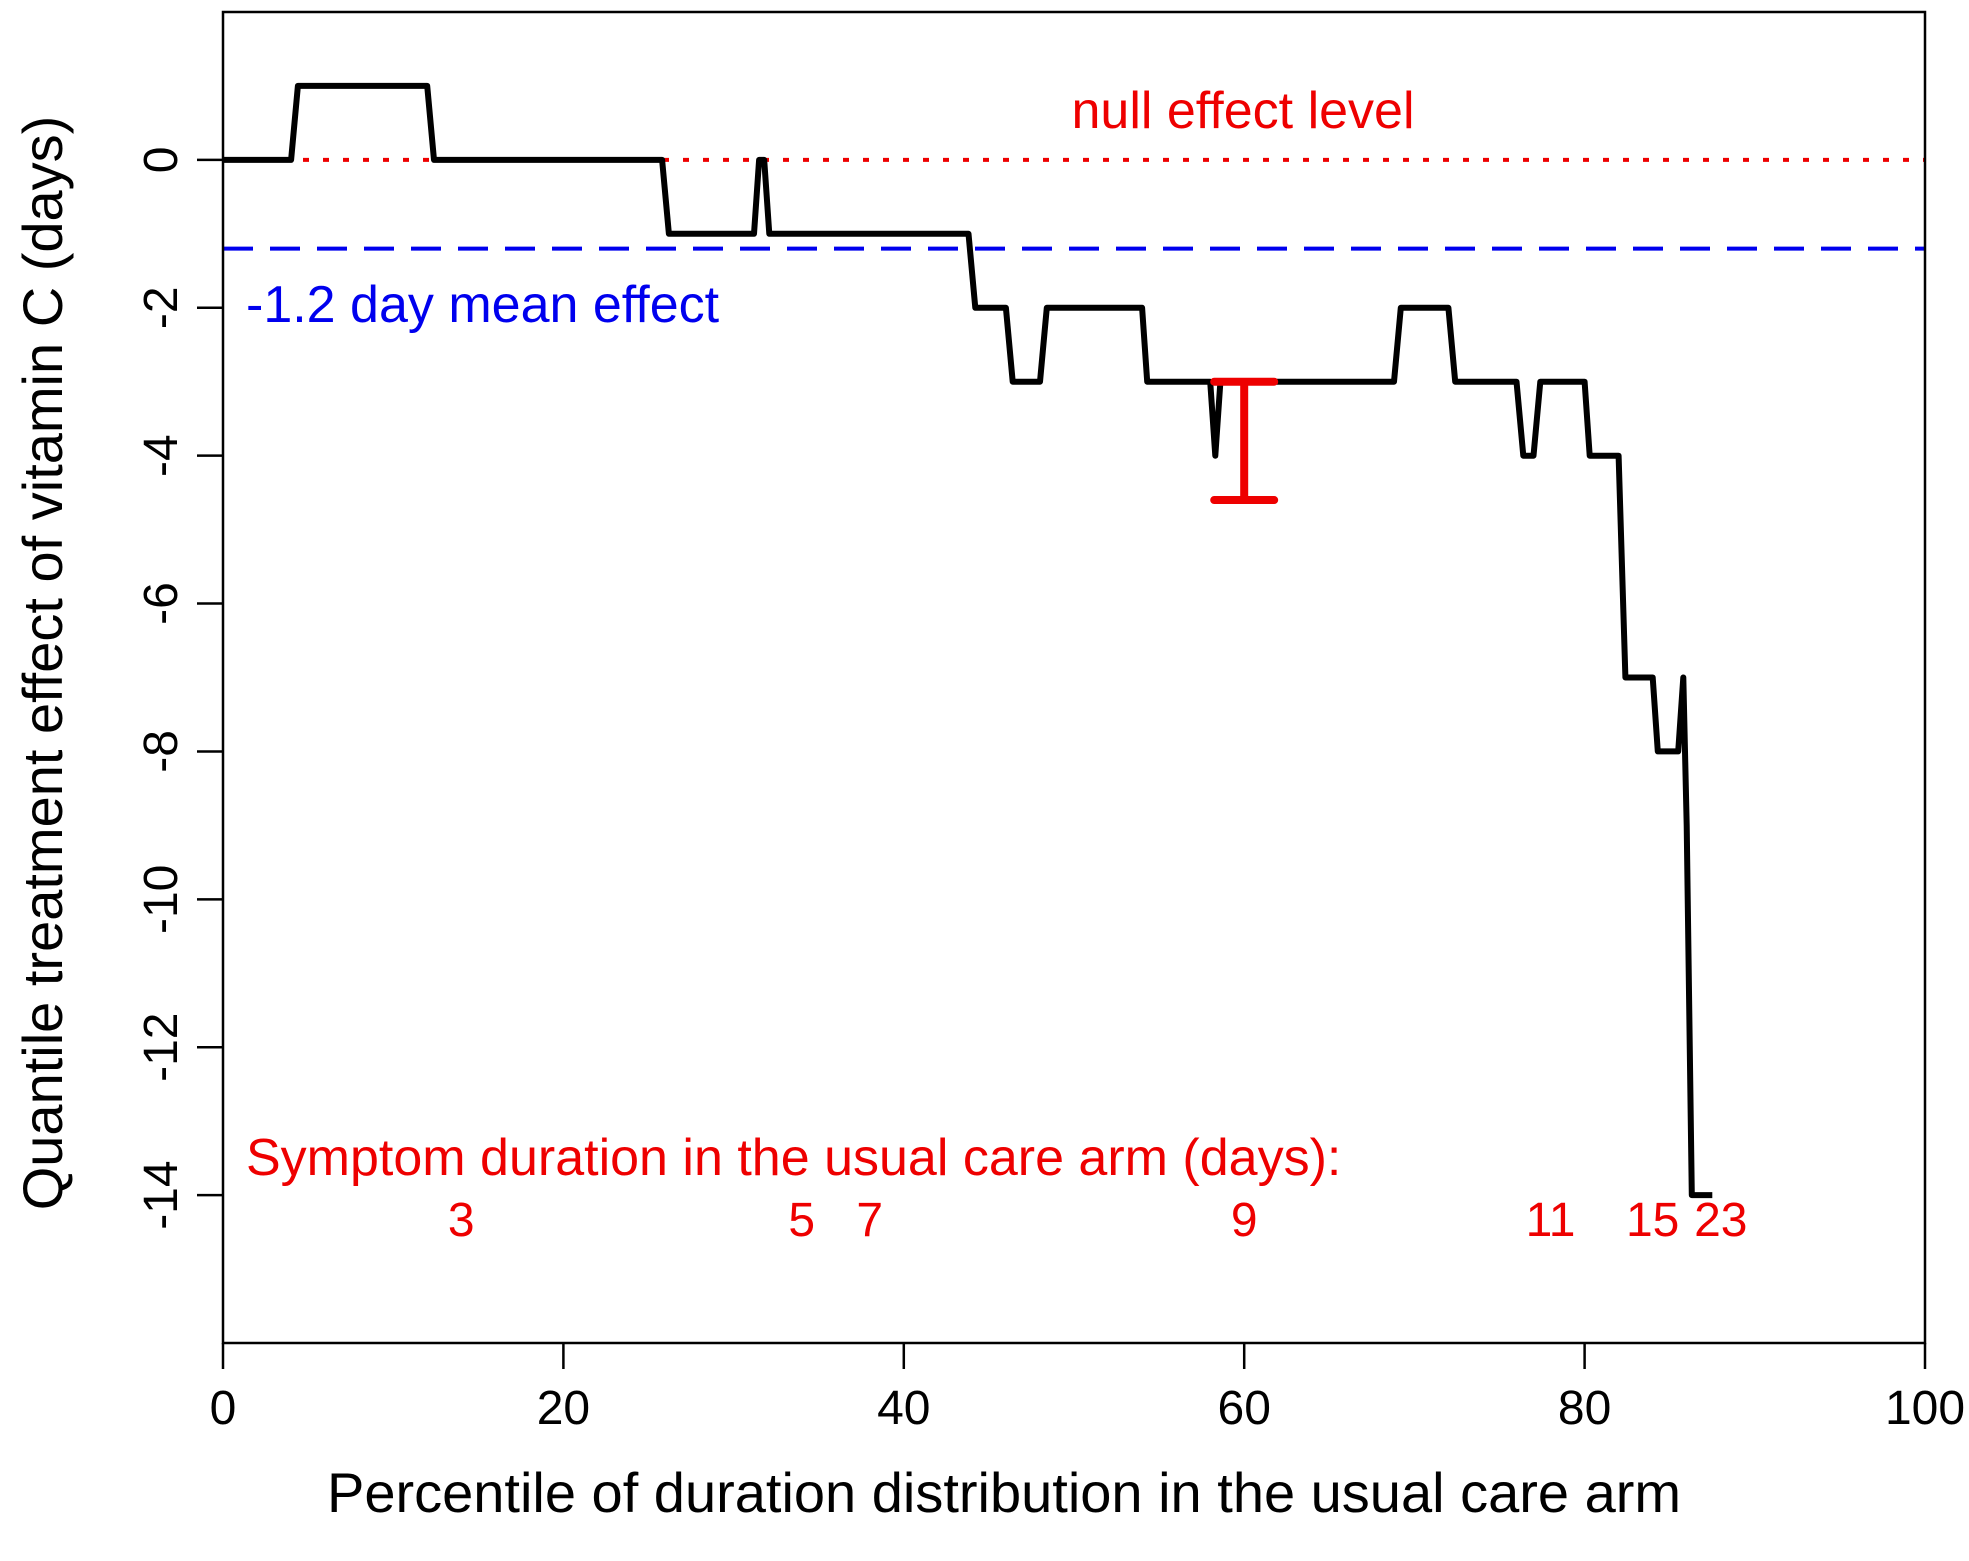  I want to click on x-axis: 0 20 40 60 80 100, so click(1087, 1389).